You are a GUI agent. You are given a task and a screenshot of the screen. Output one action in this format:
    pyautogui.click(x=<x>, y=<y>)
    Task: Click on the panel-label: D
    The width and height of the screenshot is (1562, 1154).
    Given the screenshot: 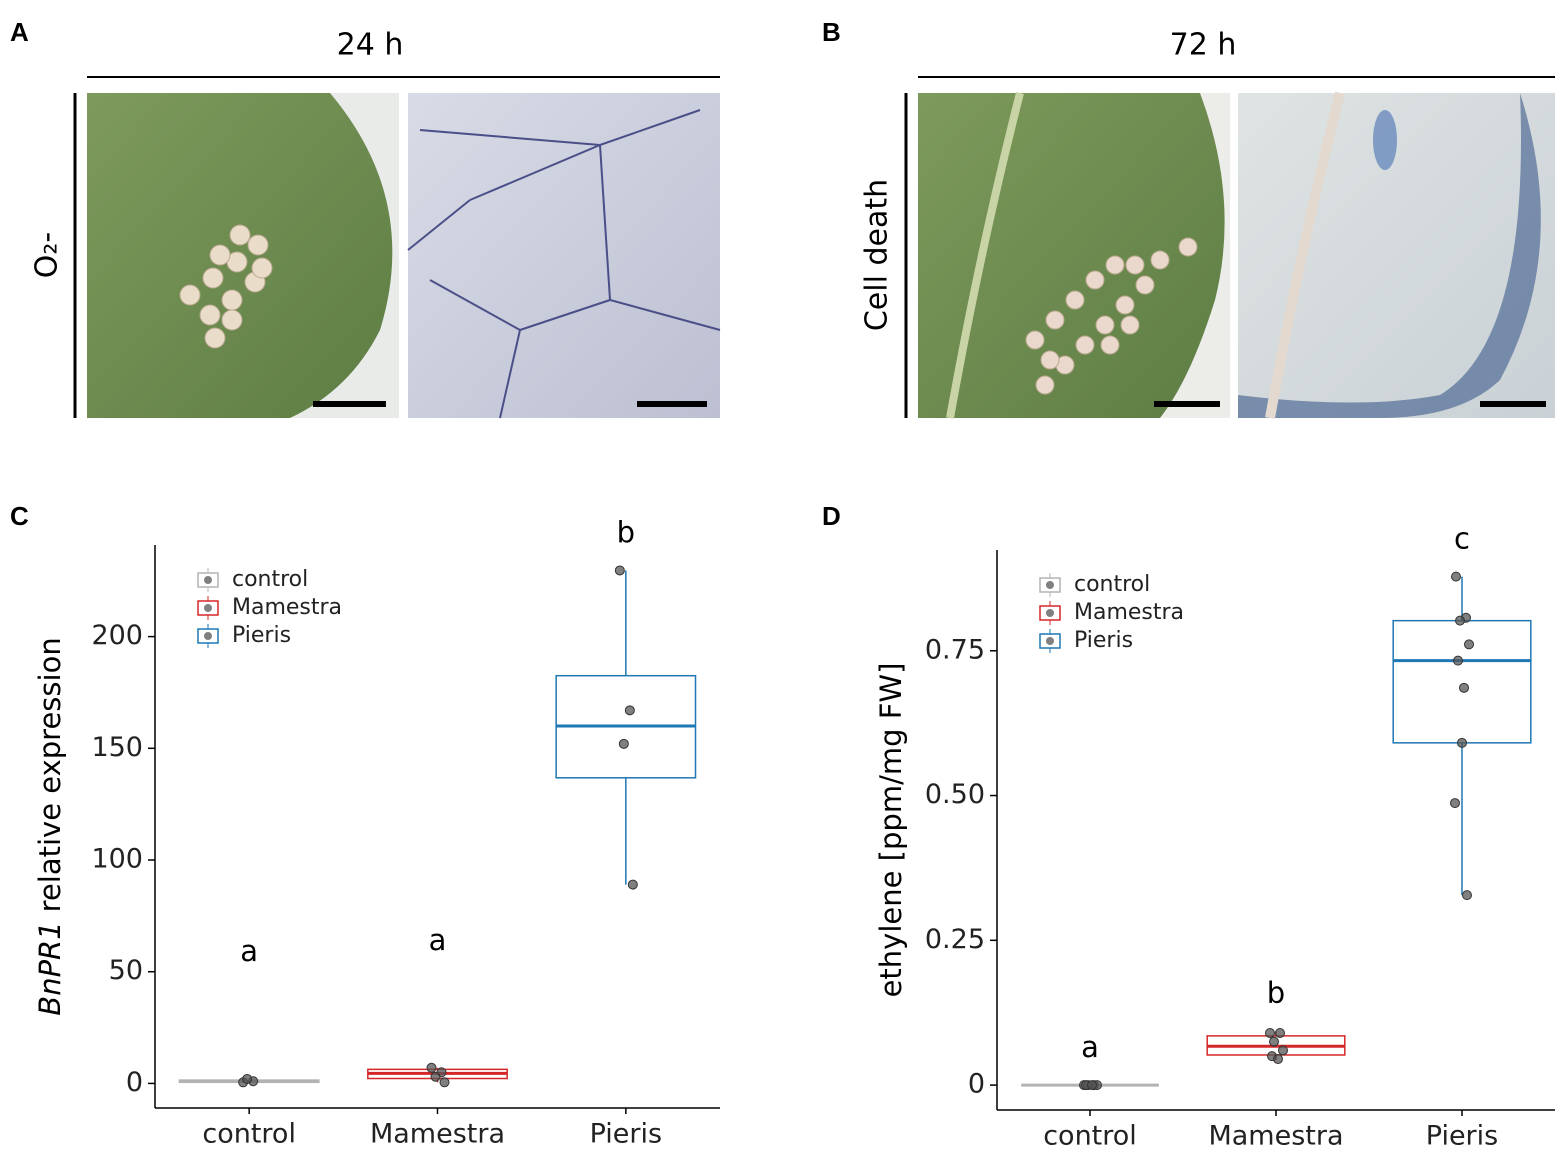 What is the action you would take?
    pyautogui.click(x=831, y=516)
    